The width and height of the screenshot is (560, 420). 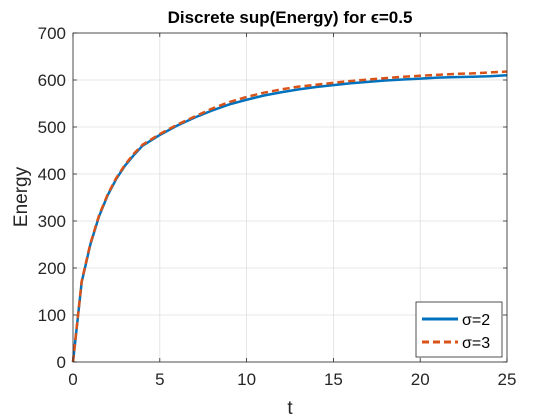 I want to click on x-axis-label: t, so click(x=290, y=408).